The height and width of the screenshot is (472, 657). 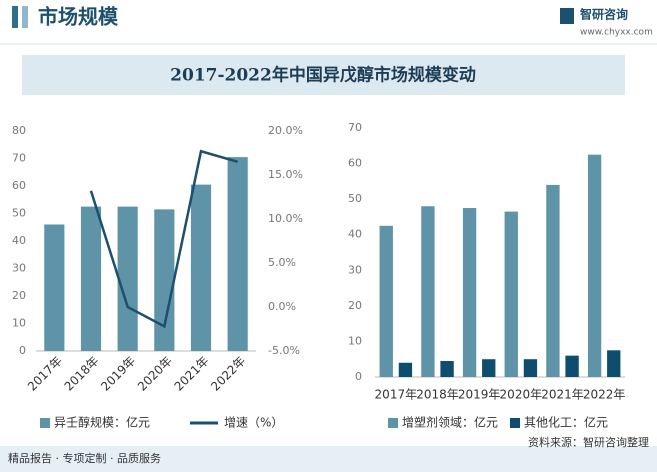 I want to click on y2-tick-label: -5.0%, so click(x=284, y=350).